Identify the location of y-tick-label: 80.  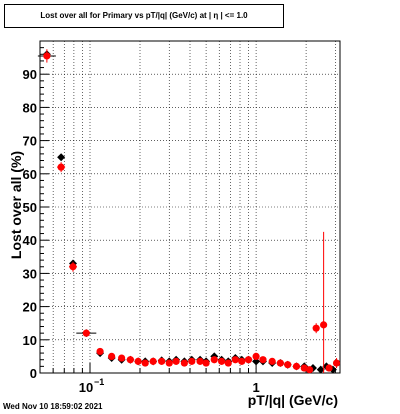
(30, 107).